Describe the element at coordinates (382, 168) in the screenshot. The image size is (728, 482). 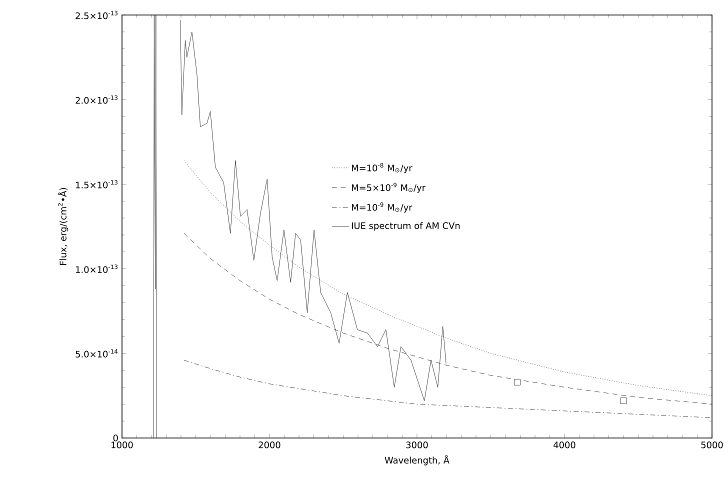
I see `legend-label: M=10$^{-8}$ M$_{⊙}$/yr` at that location.